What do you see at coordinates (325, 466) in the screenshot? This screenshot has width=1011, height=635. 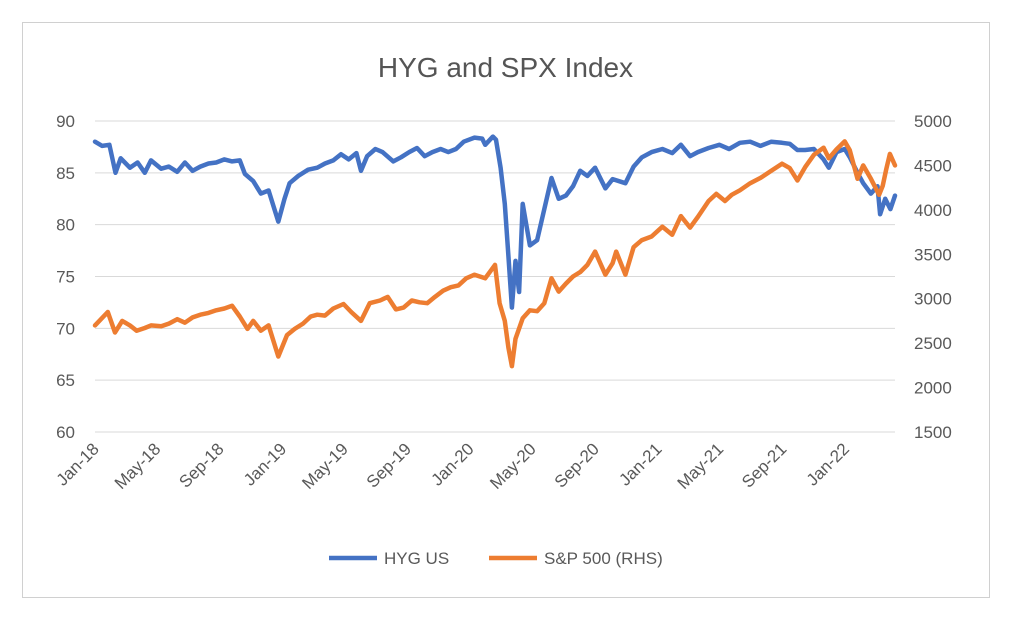 I see `x-tick-label: May-19` at bounding box center [325, 466].